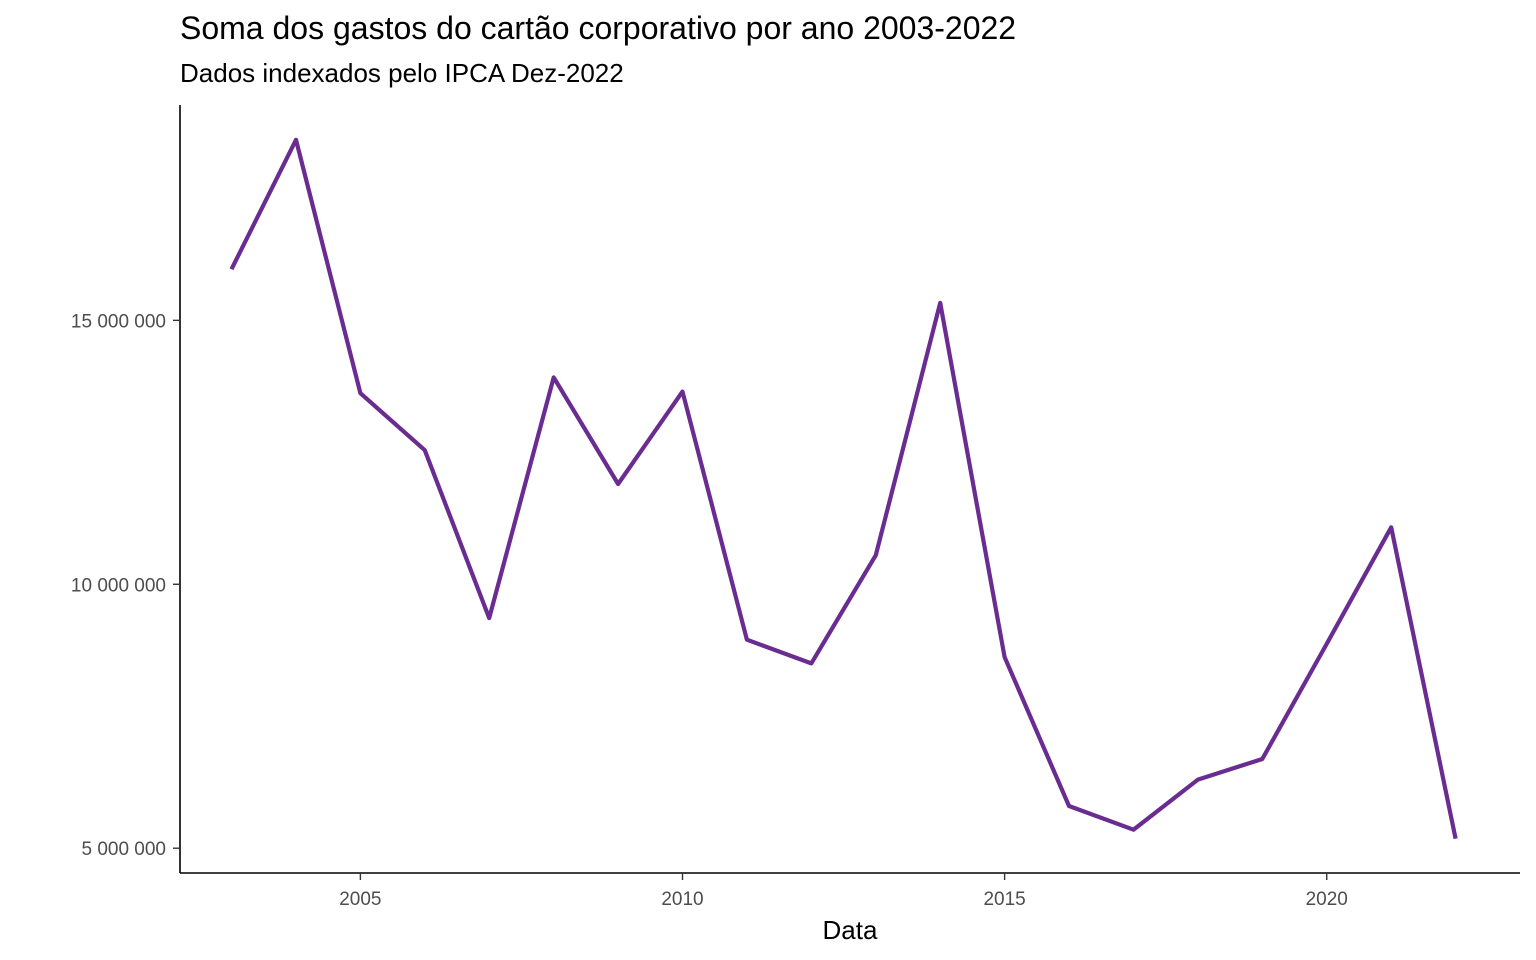  What do you see at coordinates (118, 585) in the screenshot?
I see `y-tick-label: 10 000 000` at bounding box center [118, 585].